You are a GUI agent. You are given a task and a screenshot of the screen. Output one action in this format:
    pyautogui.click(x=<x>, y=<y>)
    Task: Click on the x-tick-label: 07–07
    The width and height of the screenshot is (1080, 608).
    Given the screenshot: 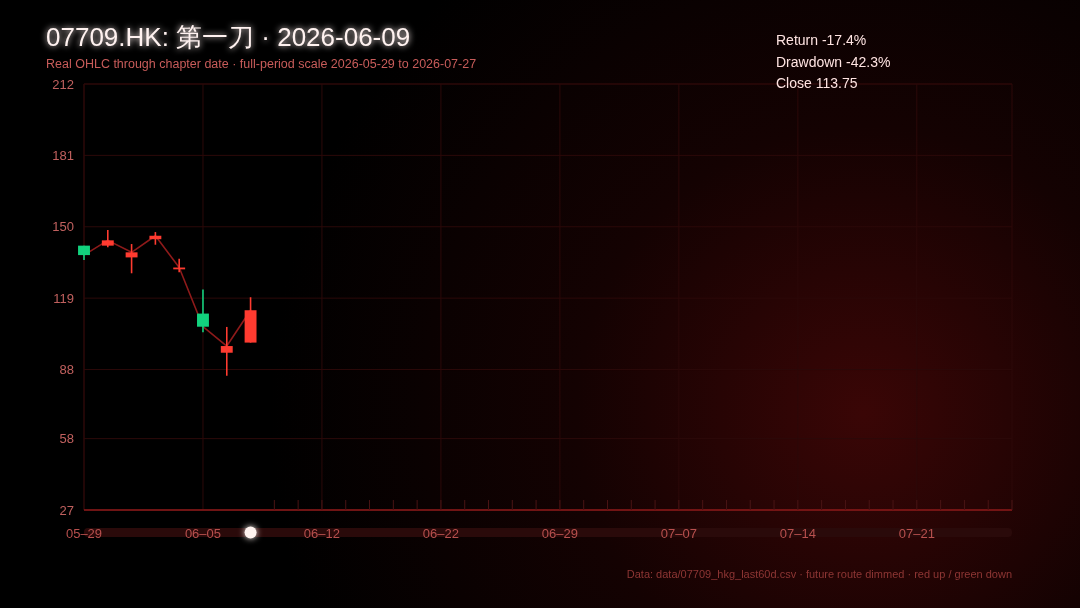 What is the action you would take?
    pyautogui.click(x=678, y=533)
    